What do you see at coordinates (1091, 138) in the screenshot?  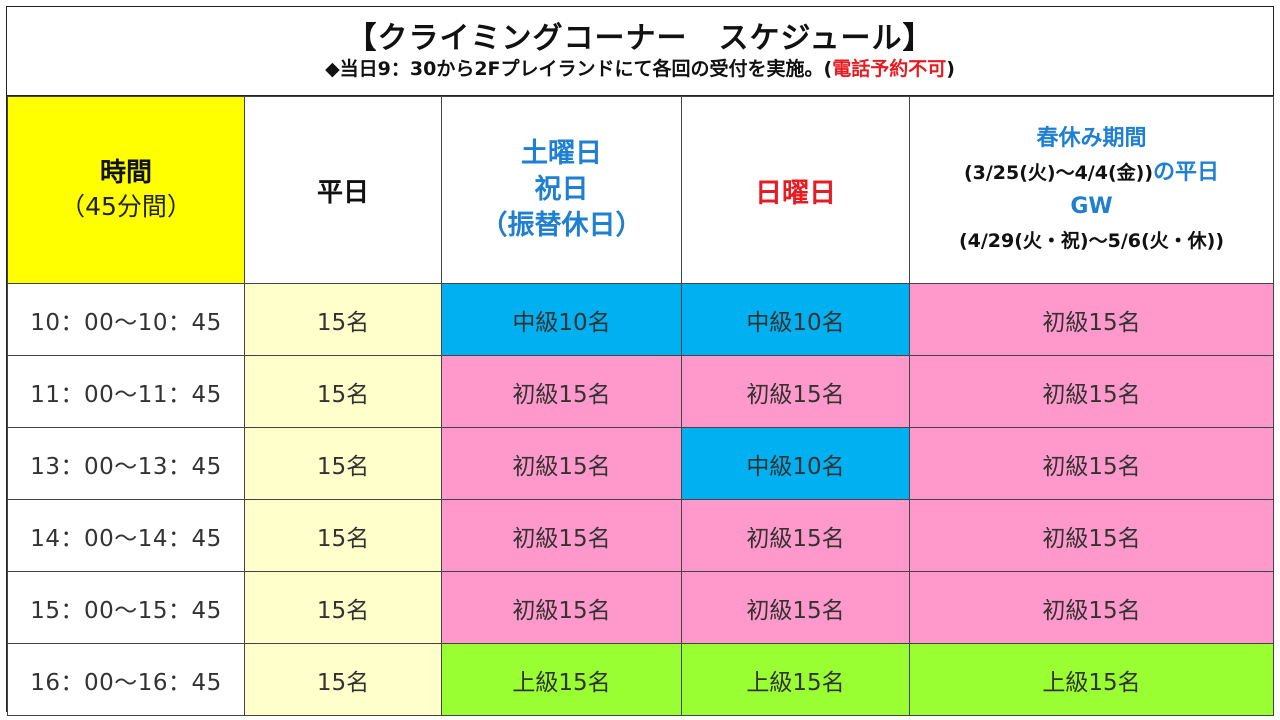 I see `spring-header-line1: 春休み期間` at bounding box center [1091, 138].